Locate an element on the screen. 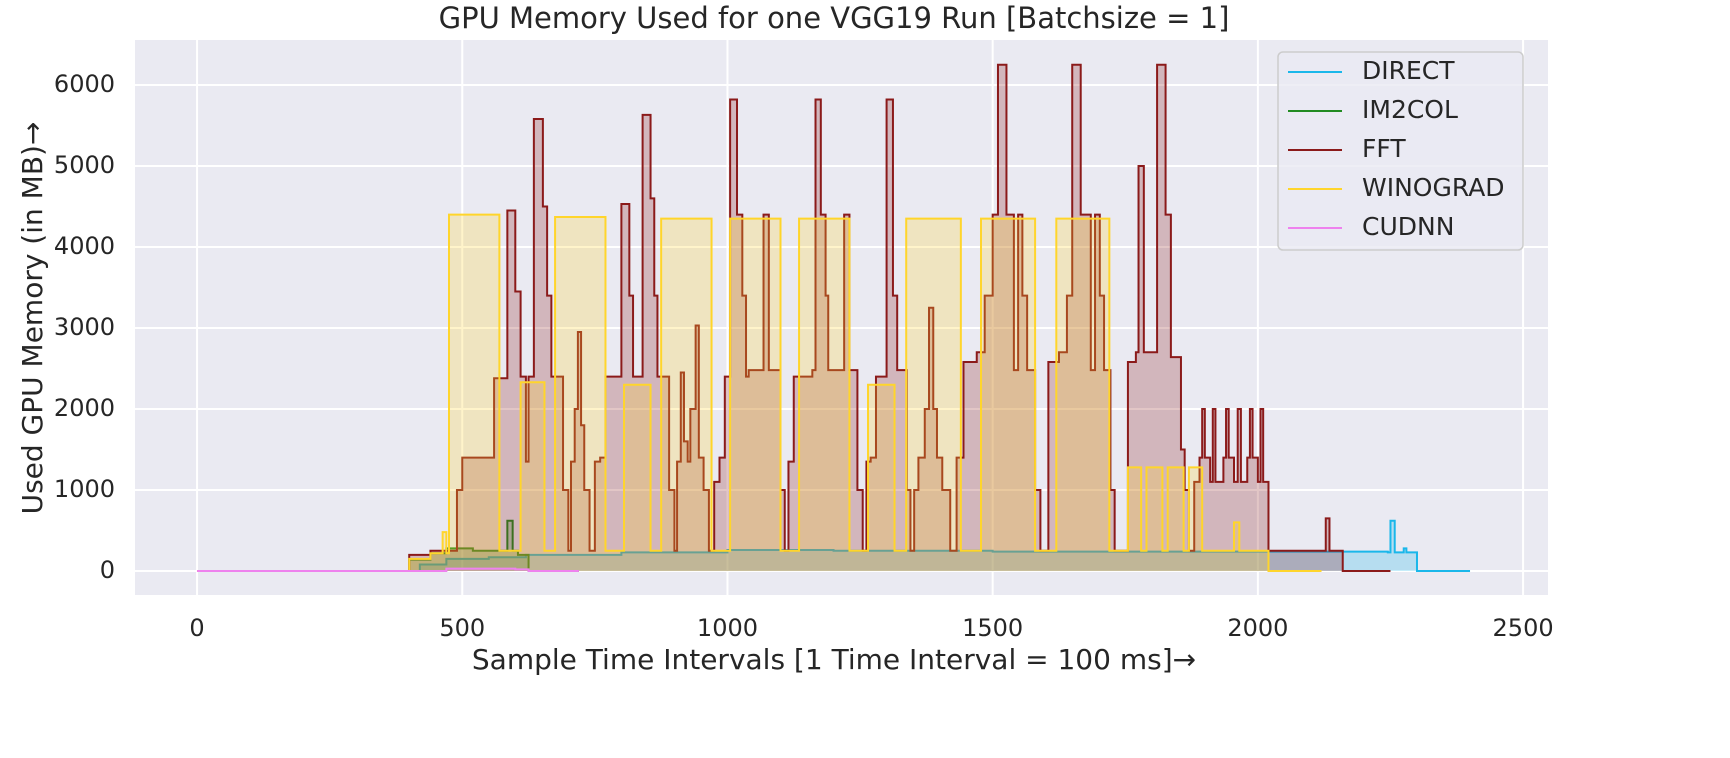 Image resolution: width=1730 pixels, height=758 pixels. x-tick-label: 500 is located at coordinates (462, 628).